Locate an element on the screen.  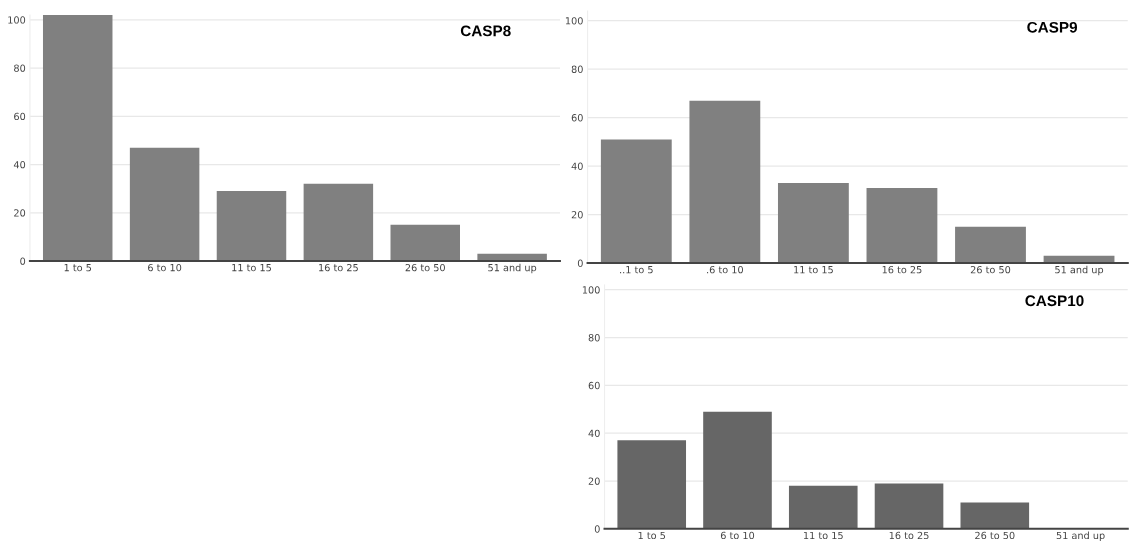
text: CASP9 is located at coordinates (1052, 27).